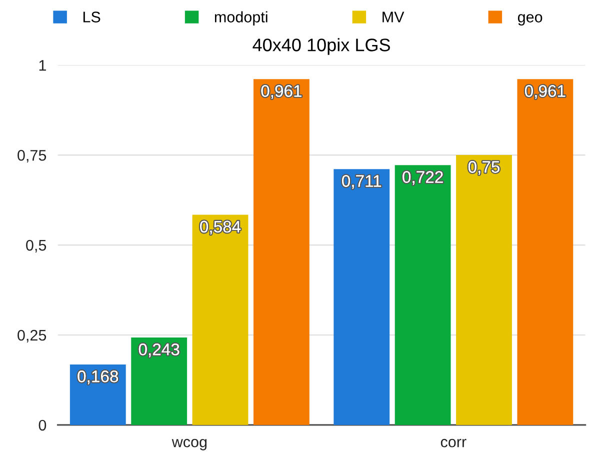 This screenshot has width=596, height=455. Describe the element at coordinates (91, 17) in the screenshot. I see `legend-label: LS` at that location.